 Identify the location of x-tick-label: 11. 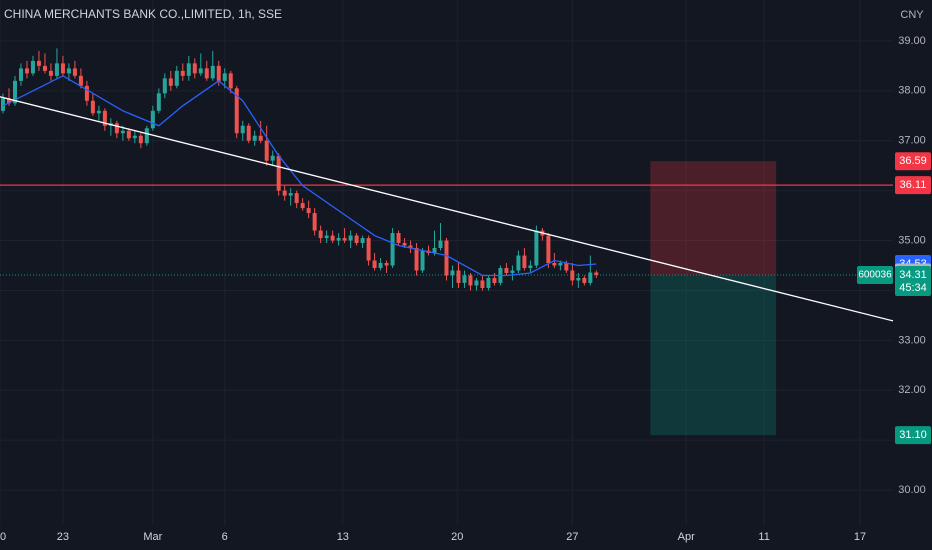
(763, 537).